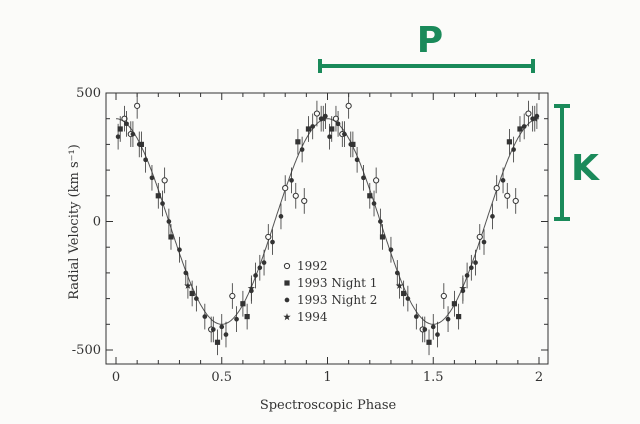 Image resolution: width=640 pixels, height=424 pixels. What do you see at coordinates (116, 377) in the screenshot?
I see `x-tick-label: 0` at bounding box center [116, 377].